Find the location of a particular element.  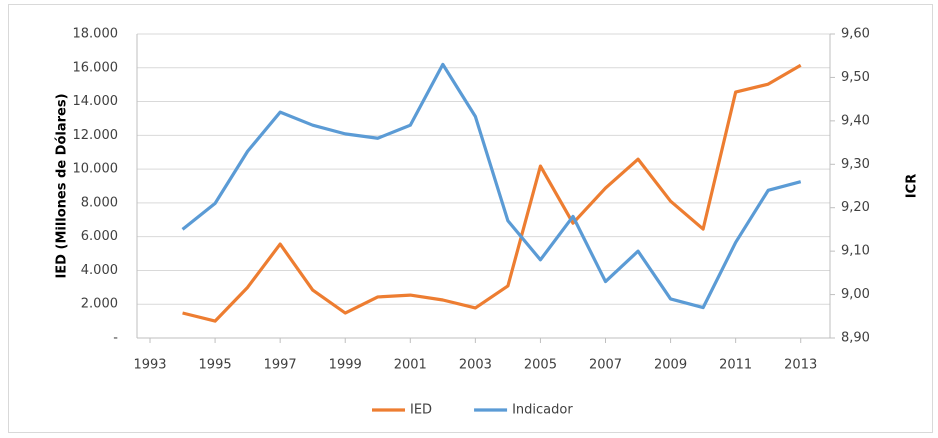

y-tick-label: 2.000 is located at coordinates (99, 304).